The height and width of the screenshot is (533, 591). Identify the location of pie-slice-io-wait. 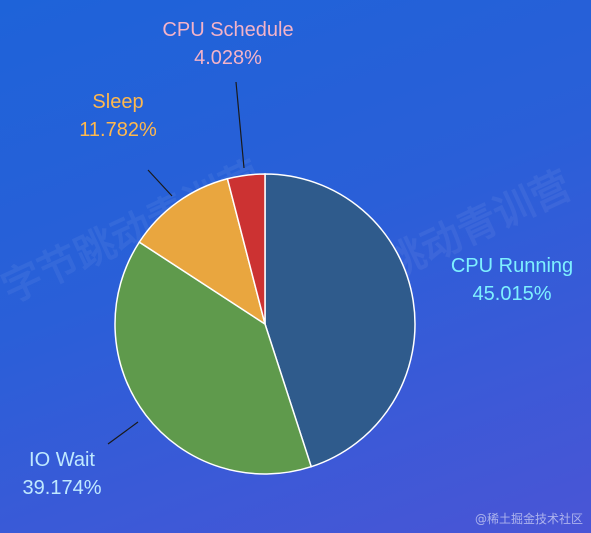
(213, 358).